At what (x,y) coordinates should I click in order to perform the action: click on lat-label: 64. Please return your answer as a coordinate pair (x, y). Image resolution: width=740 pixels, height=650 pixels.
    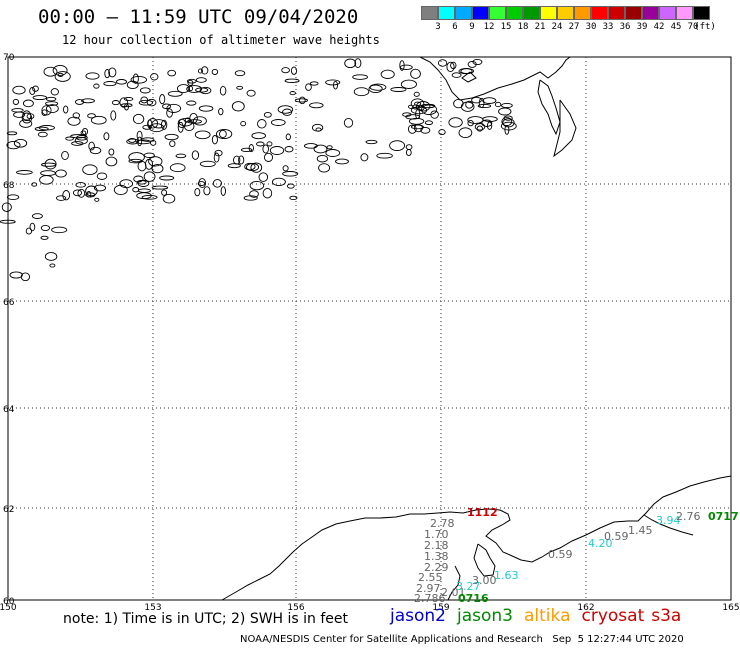
    Looking at the image, I should click on (9, 410).